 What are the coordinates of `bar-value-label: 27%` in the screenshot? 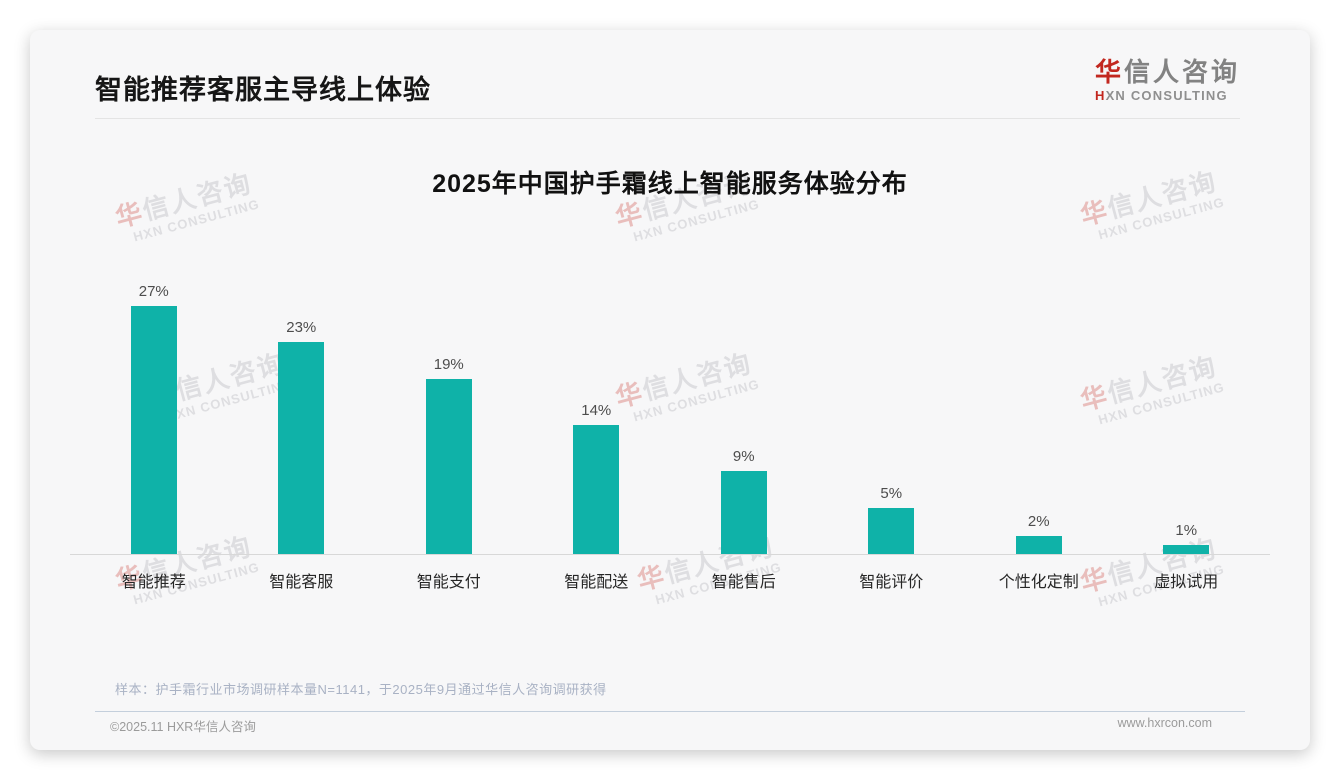 It's located at (153, 291).